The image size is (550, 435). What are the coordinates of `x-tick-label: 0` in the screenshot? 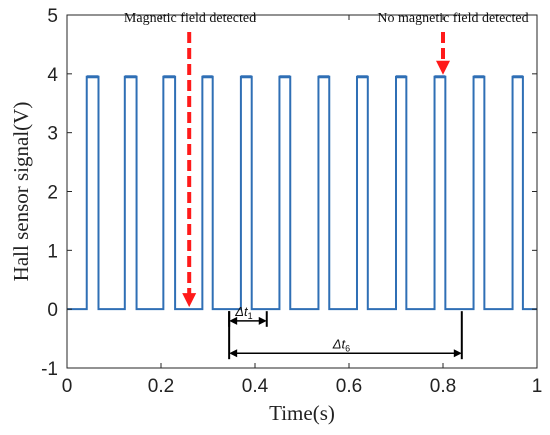 It's located at (67, 386).